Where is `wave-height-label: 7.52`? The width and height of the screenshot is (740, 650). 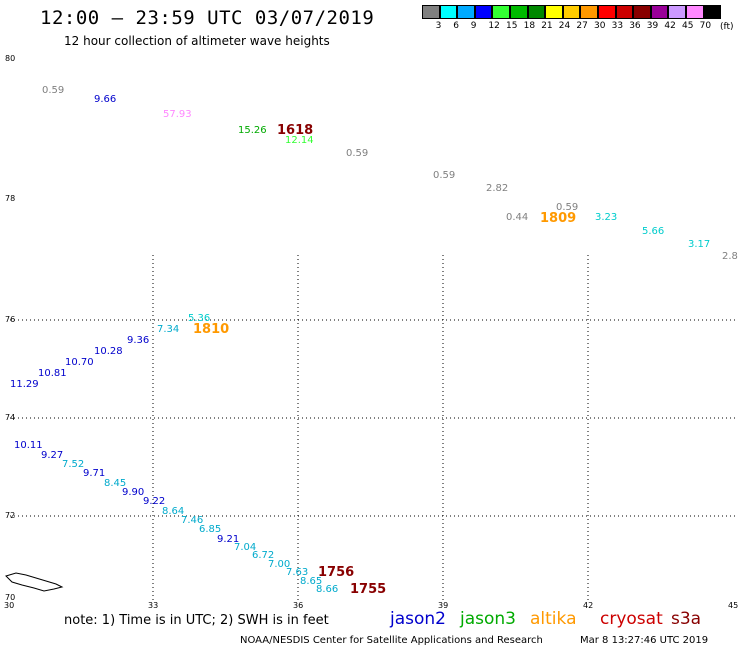
wave-height-label: 7.52 is located at coordinates (73, 464).